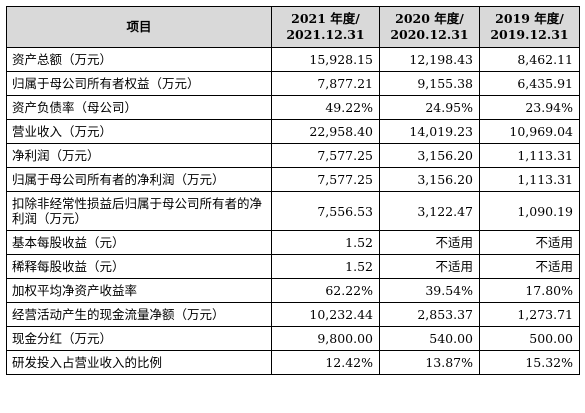 This screenshot has width=585, height=413. Describe the element at coordinates (529, 18) in the screenshot. I see `header-year: 2019 年度/` at that location.